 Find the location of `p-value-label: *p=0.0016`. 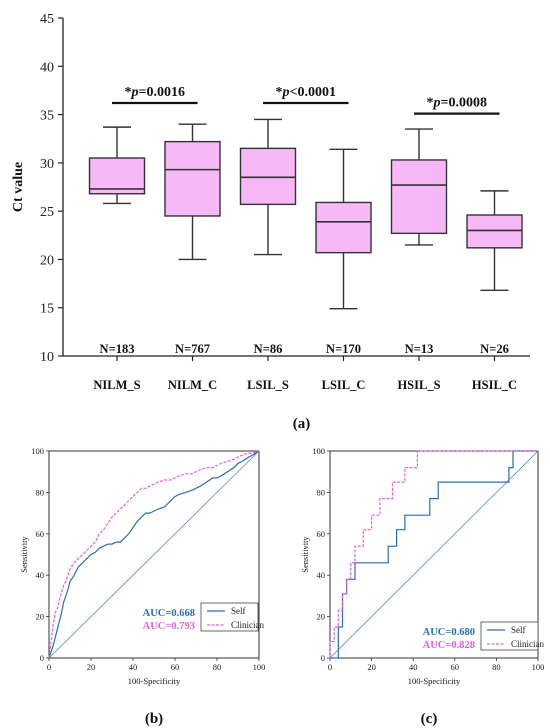

p-value-label: *p=0.0016 is located at coordinates (155, 92).